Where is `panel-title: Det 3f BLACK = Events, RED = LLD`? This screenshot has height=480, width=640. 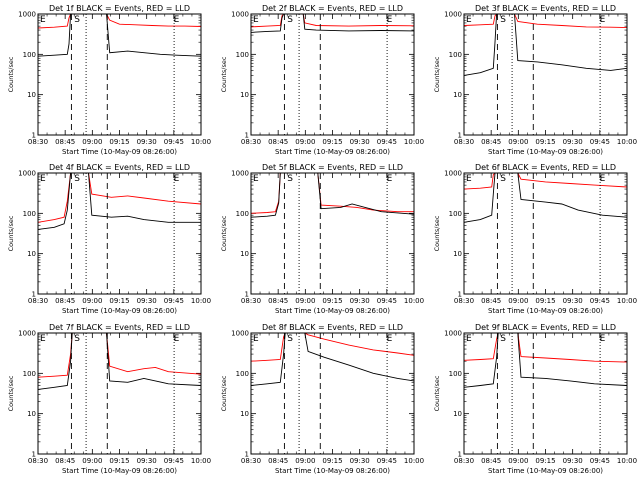
panel-title: Det 3f BLACK = Events, RED = LLD is located at coordinates (545, 8).